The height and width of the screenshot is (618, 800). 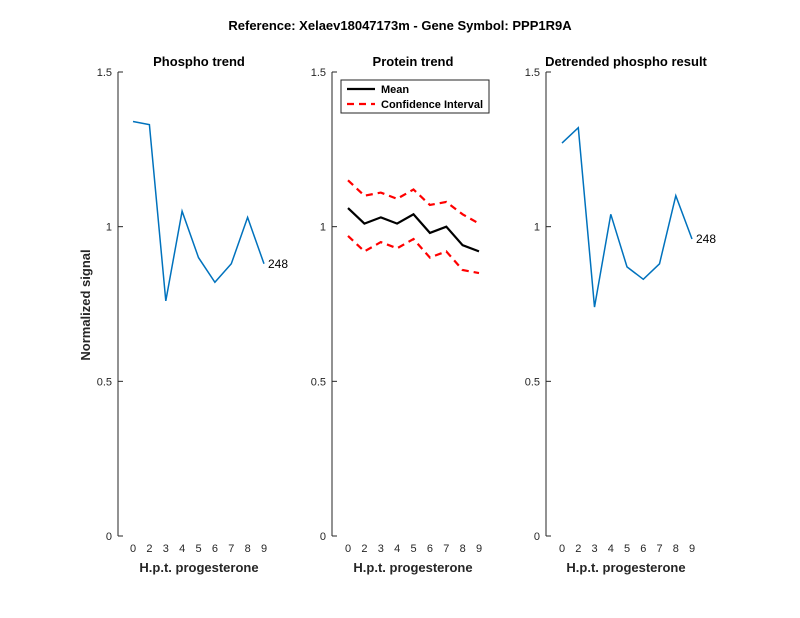 What do you see at coordinates (415, 96) in the screenshot?
I see `legend-box` at bounding box center [415, 96].